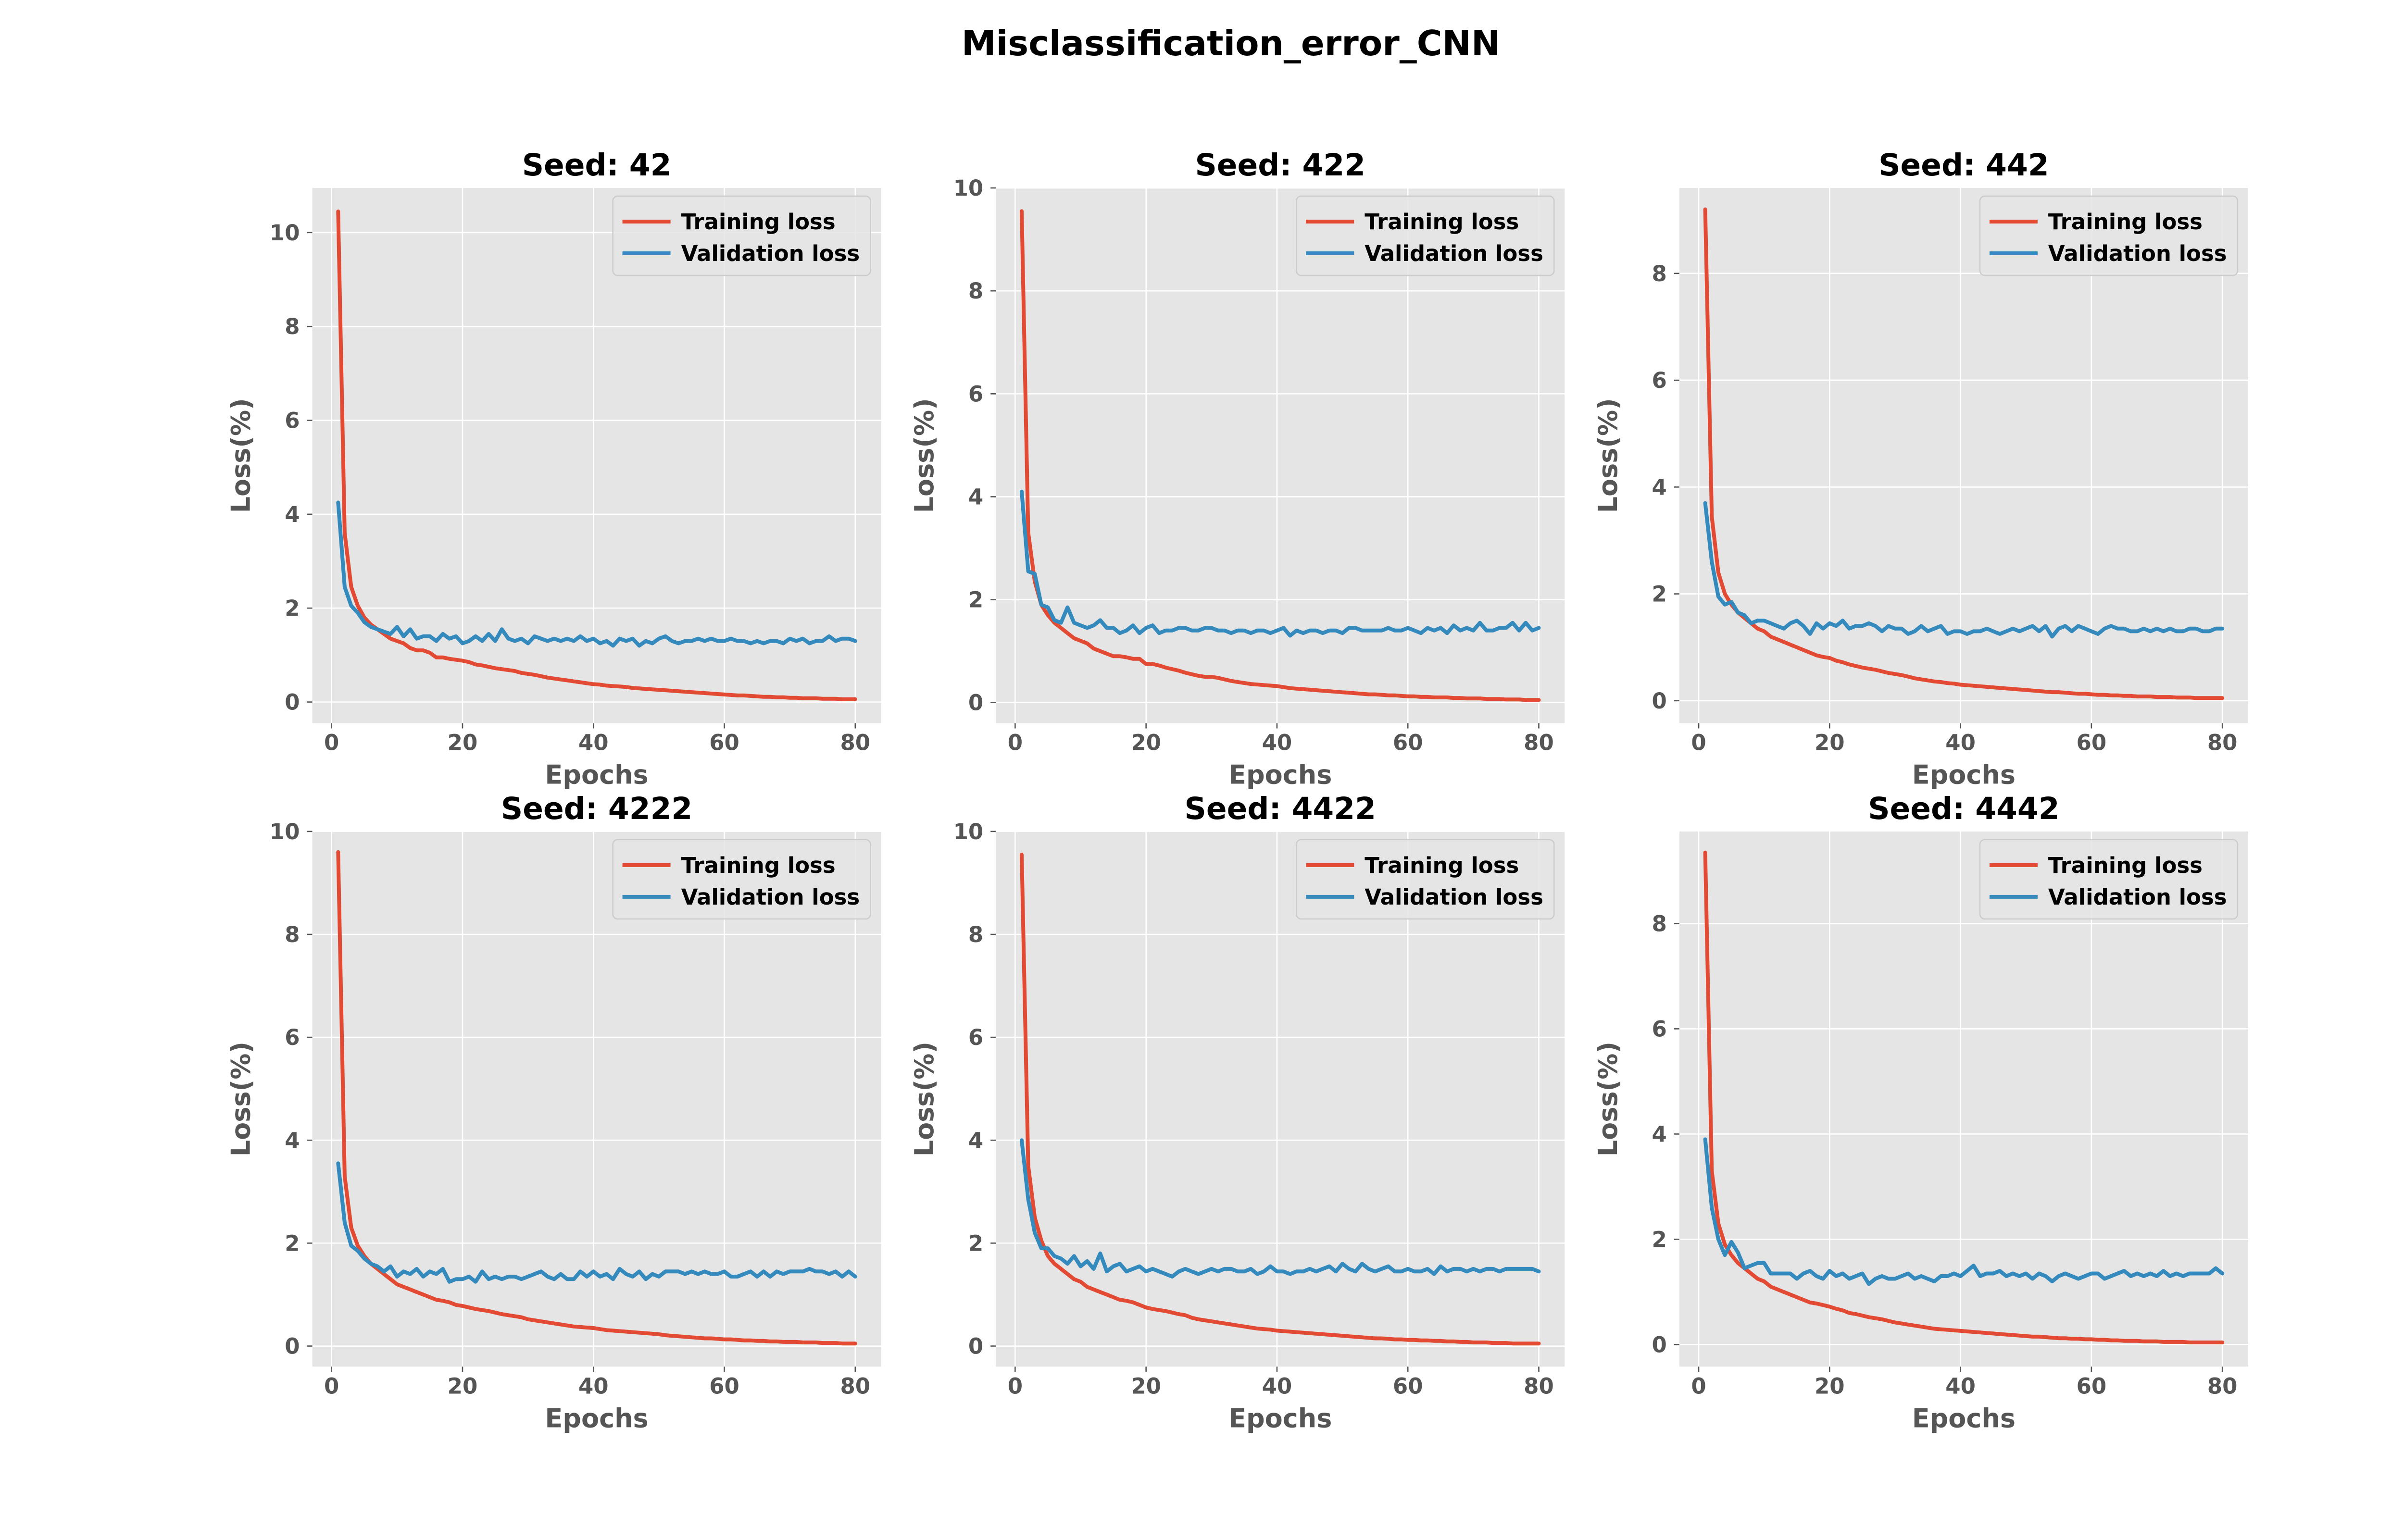 The image size is (2404, 1540). I want to click on subplot-title: Seed: 4422, so click(1280, 808).